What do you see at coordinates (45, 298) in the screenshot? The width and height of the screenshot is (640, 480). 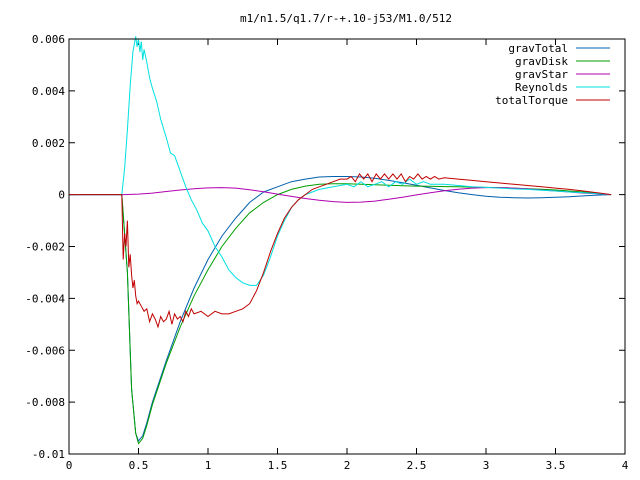 I see `y-tick-label: -0.004` at bounding box center [45, 298].